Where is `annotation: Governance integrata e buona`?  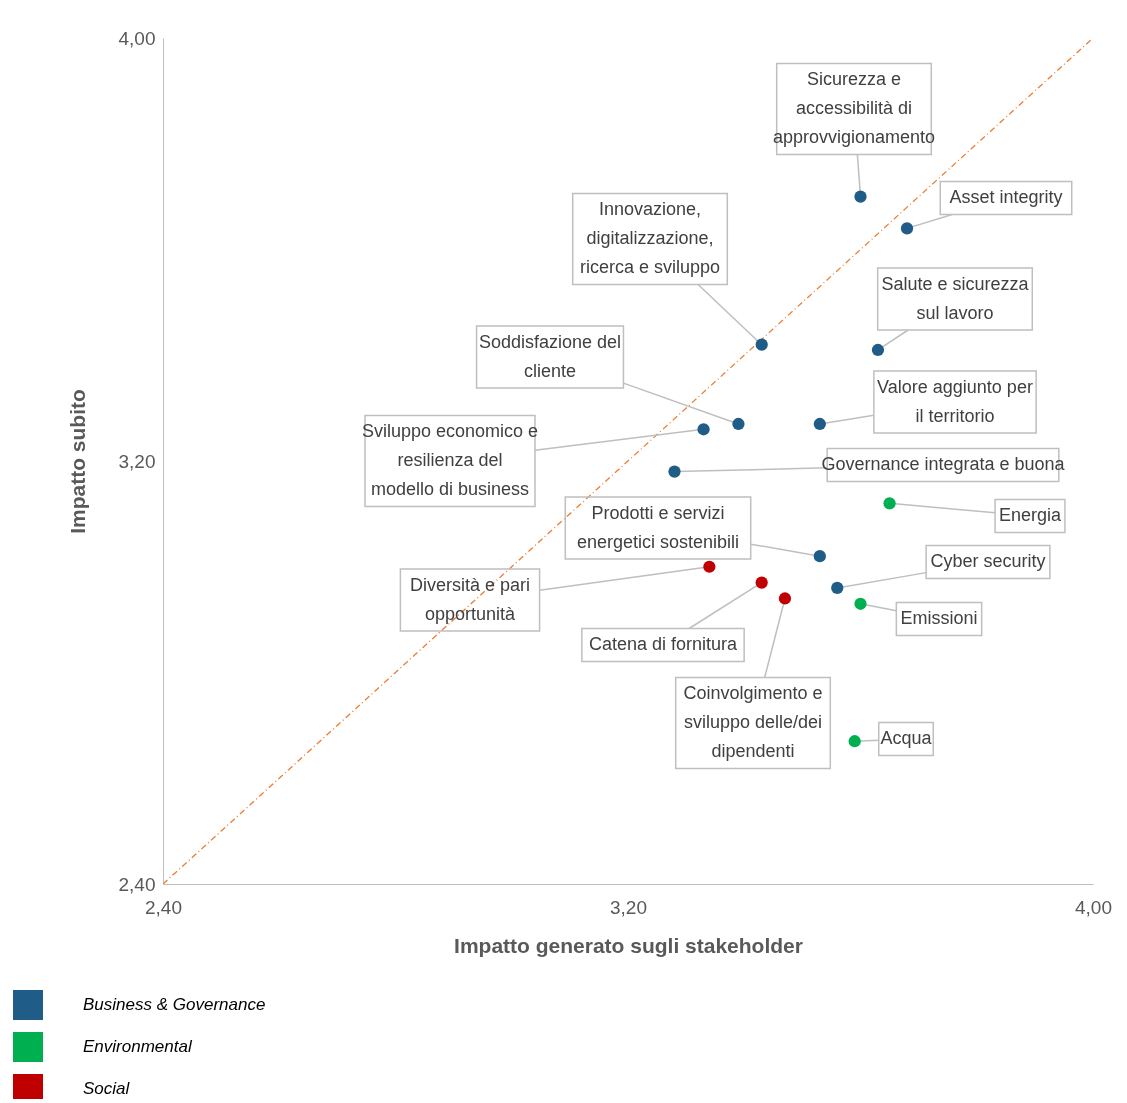 annotation: Governance integrata e buona is located at coordinates (943, 464).